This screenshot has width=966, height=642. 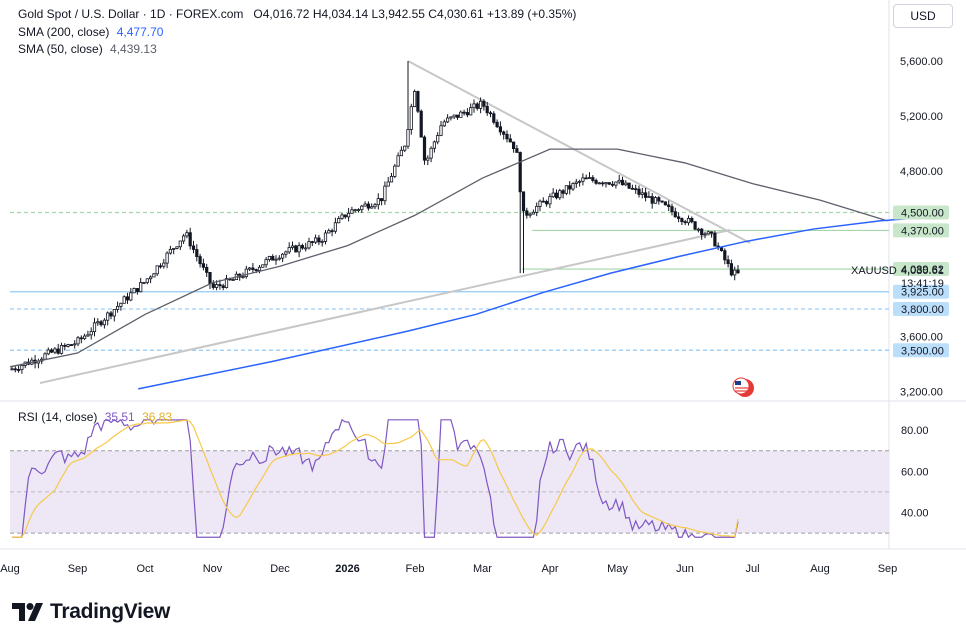 I want to click on price-level-badge-label: 3,500.00, so click(x=922, y=351).